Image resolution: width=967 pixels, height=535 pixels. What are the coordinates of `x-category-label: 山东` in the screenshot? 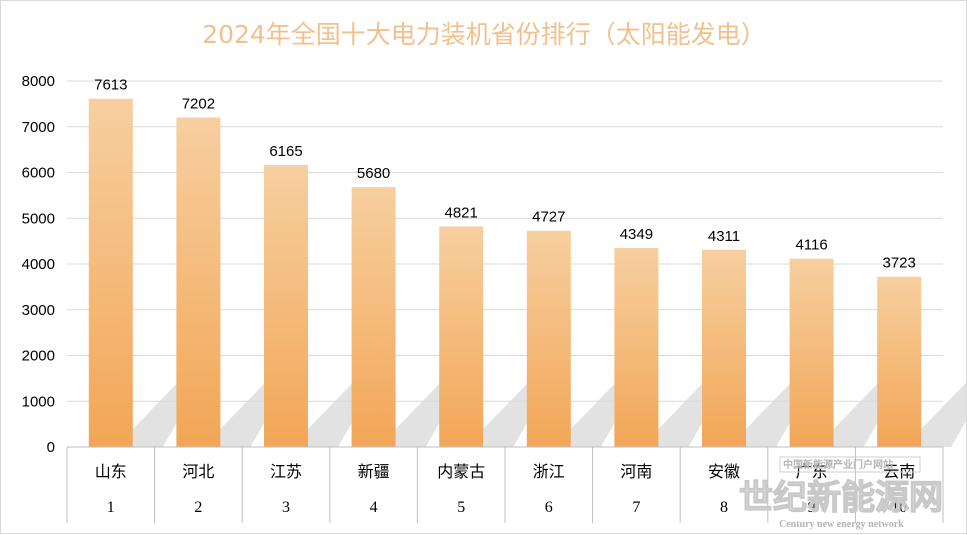 It's located at (111, 471).